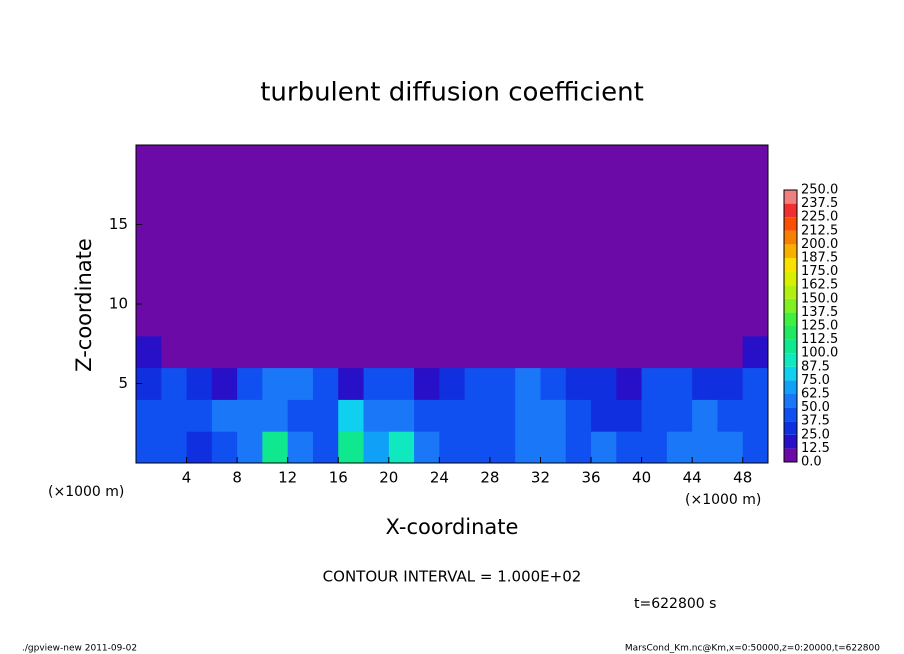 This screenshot has width=904, height=654. I want to click on colorbar-label: 150.0, so click(819, 298).